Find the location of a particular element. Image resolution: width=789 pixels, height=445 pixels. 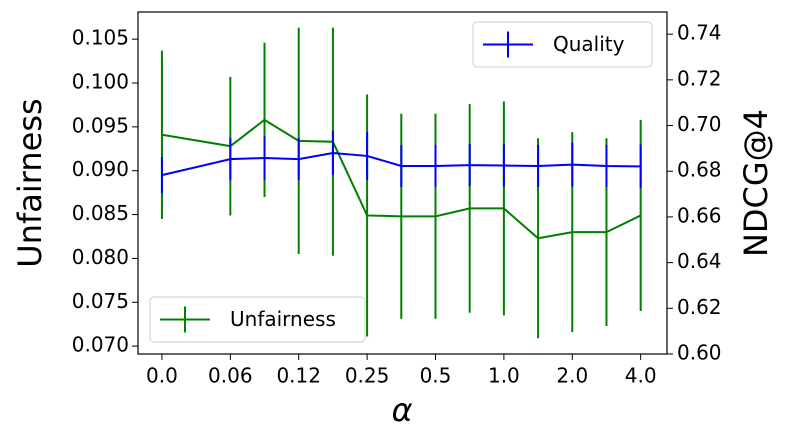

y-tick-label: 0.100 is located at coordinates (100, 82).